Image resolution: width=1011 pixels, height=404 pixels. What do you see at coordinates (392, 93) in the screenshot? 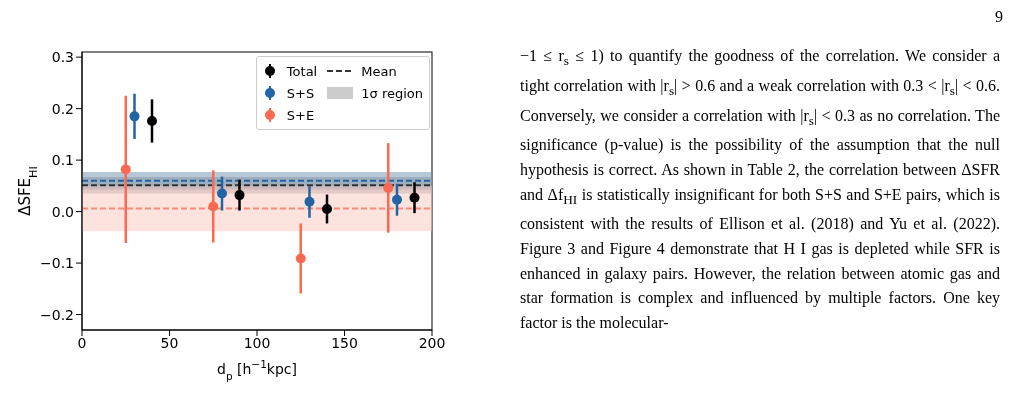
I see `legend-label: 1σ region` at bounding box center [392, 93].